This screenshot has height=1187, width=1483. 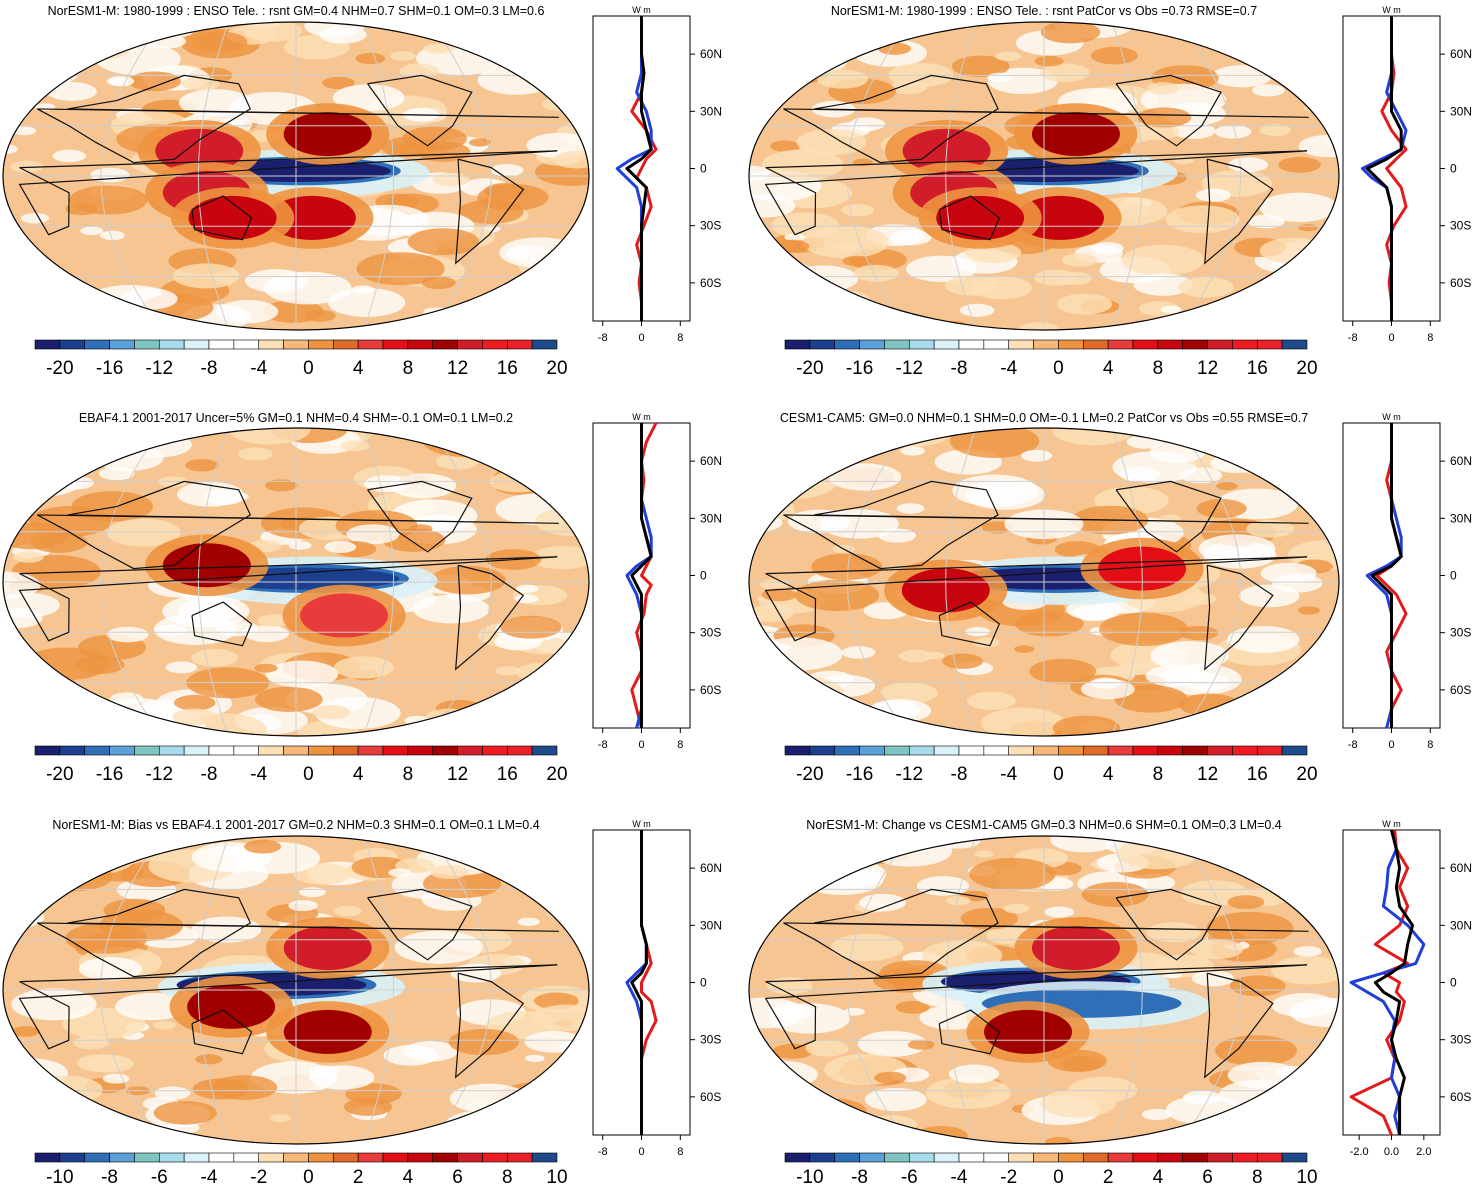 What do you see at coordinates (859, 1177) in the screenshot?
I see `colorbar-label: -8` at bounding box center [859, 1177].